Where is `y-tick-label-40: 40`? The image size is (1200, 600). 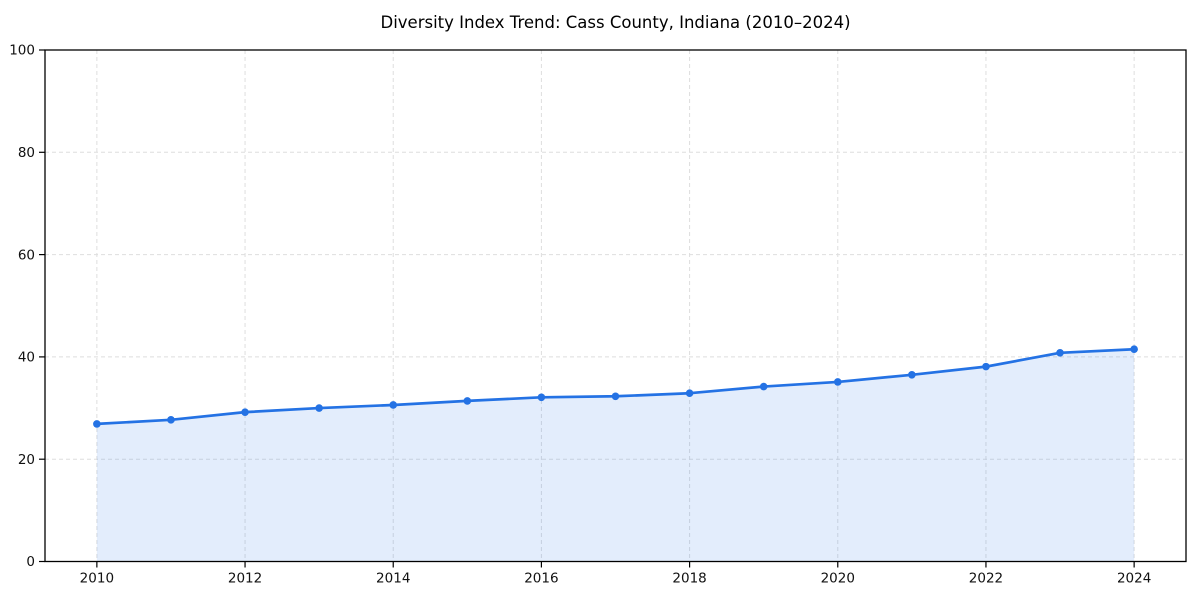
y-tick-label-40: 40 is located at coordinates (26, 358).